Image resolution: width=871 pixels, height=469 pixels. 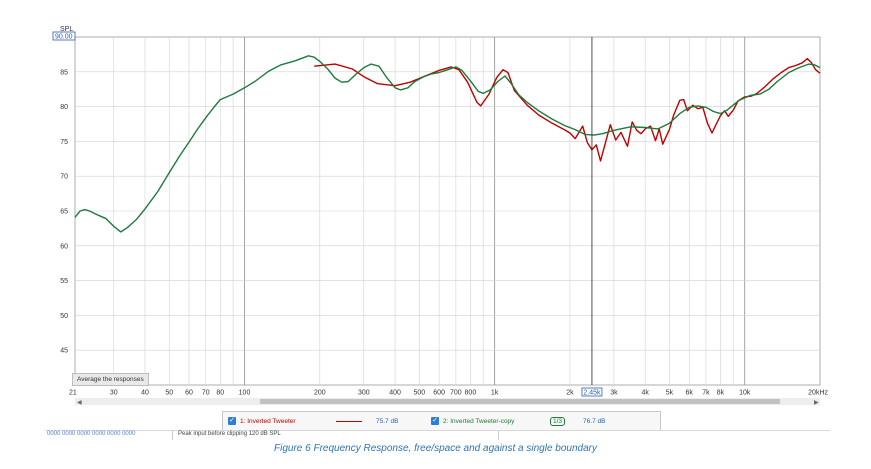 What do you see at coordinates (670, 393) in the screenshot?
I see `x-tick-label: 5k` at bounding box center [670, 393].